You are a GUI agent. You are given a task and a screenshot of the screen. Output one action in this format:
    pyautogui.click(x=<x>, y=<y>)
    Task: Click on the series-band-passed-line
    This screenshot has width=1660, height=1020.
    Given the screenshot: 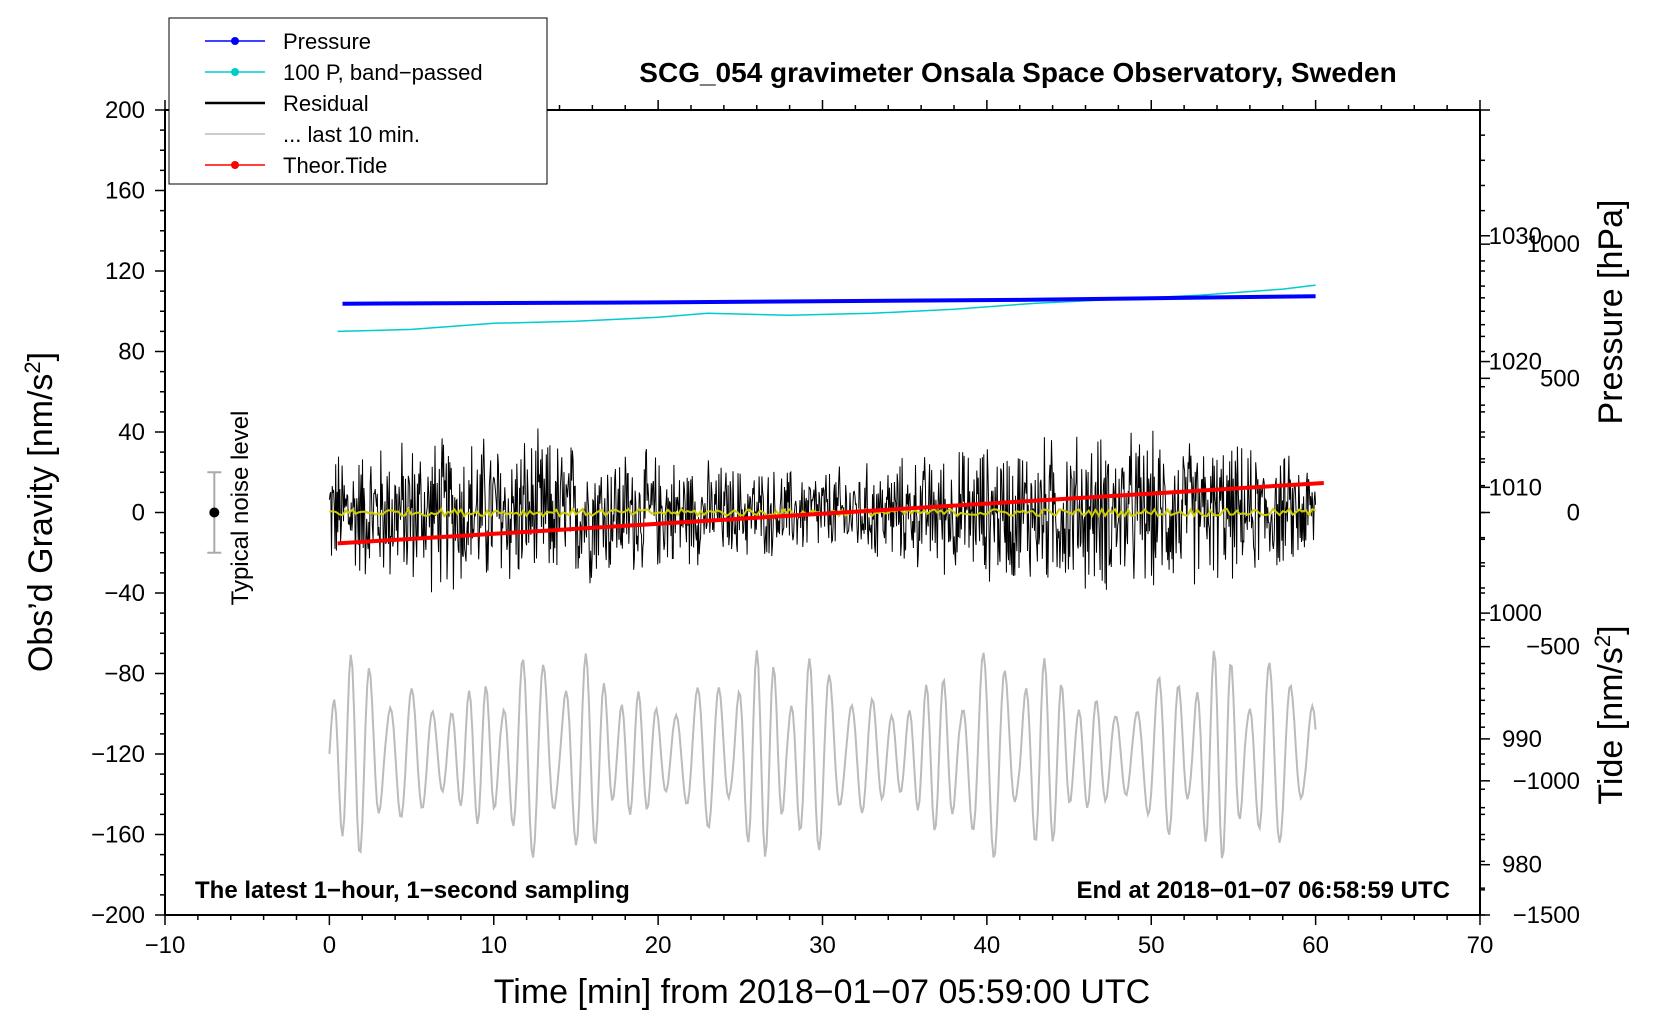 What is the action you would take?
    pyautogui.click(x=826, y=308)
    